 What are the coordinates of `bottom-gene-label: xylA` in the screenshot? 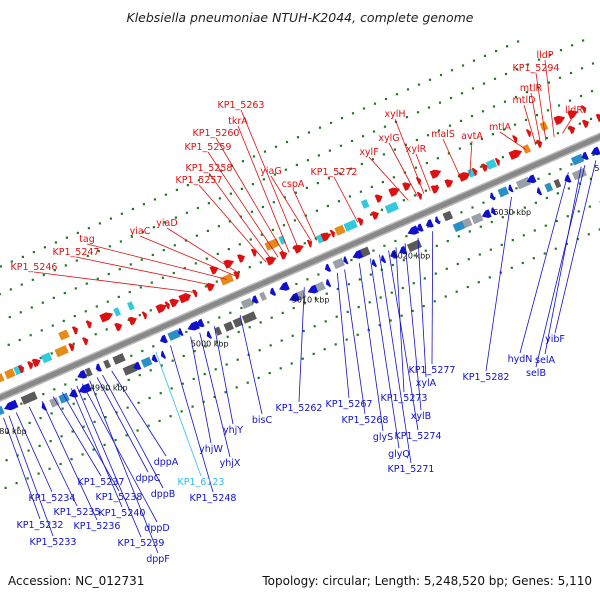 It's located at (426, 383).